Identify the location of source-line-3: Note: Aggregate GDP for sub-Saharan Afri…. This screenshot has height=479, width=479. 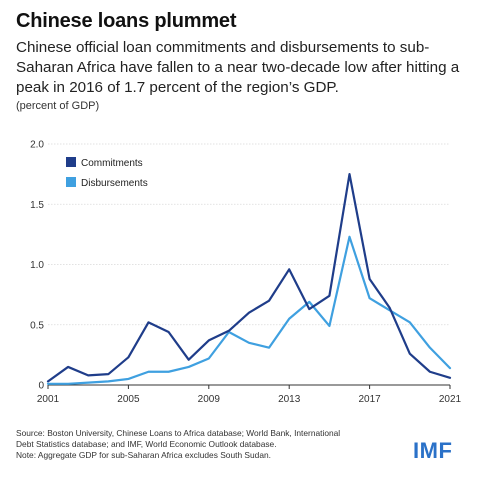
(143, 455).